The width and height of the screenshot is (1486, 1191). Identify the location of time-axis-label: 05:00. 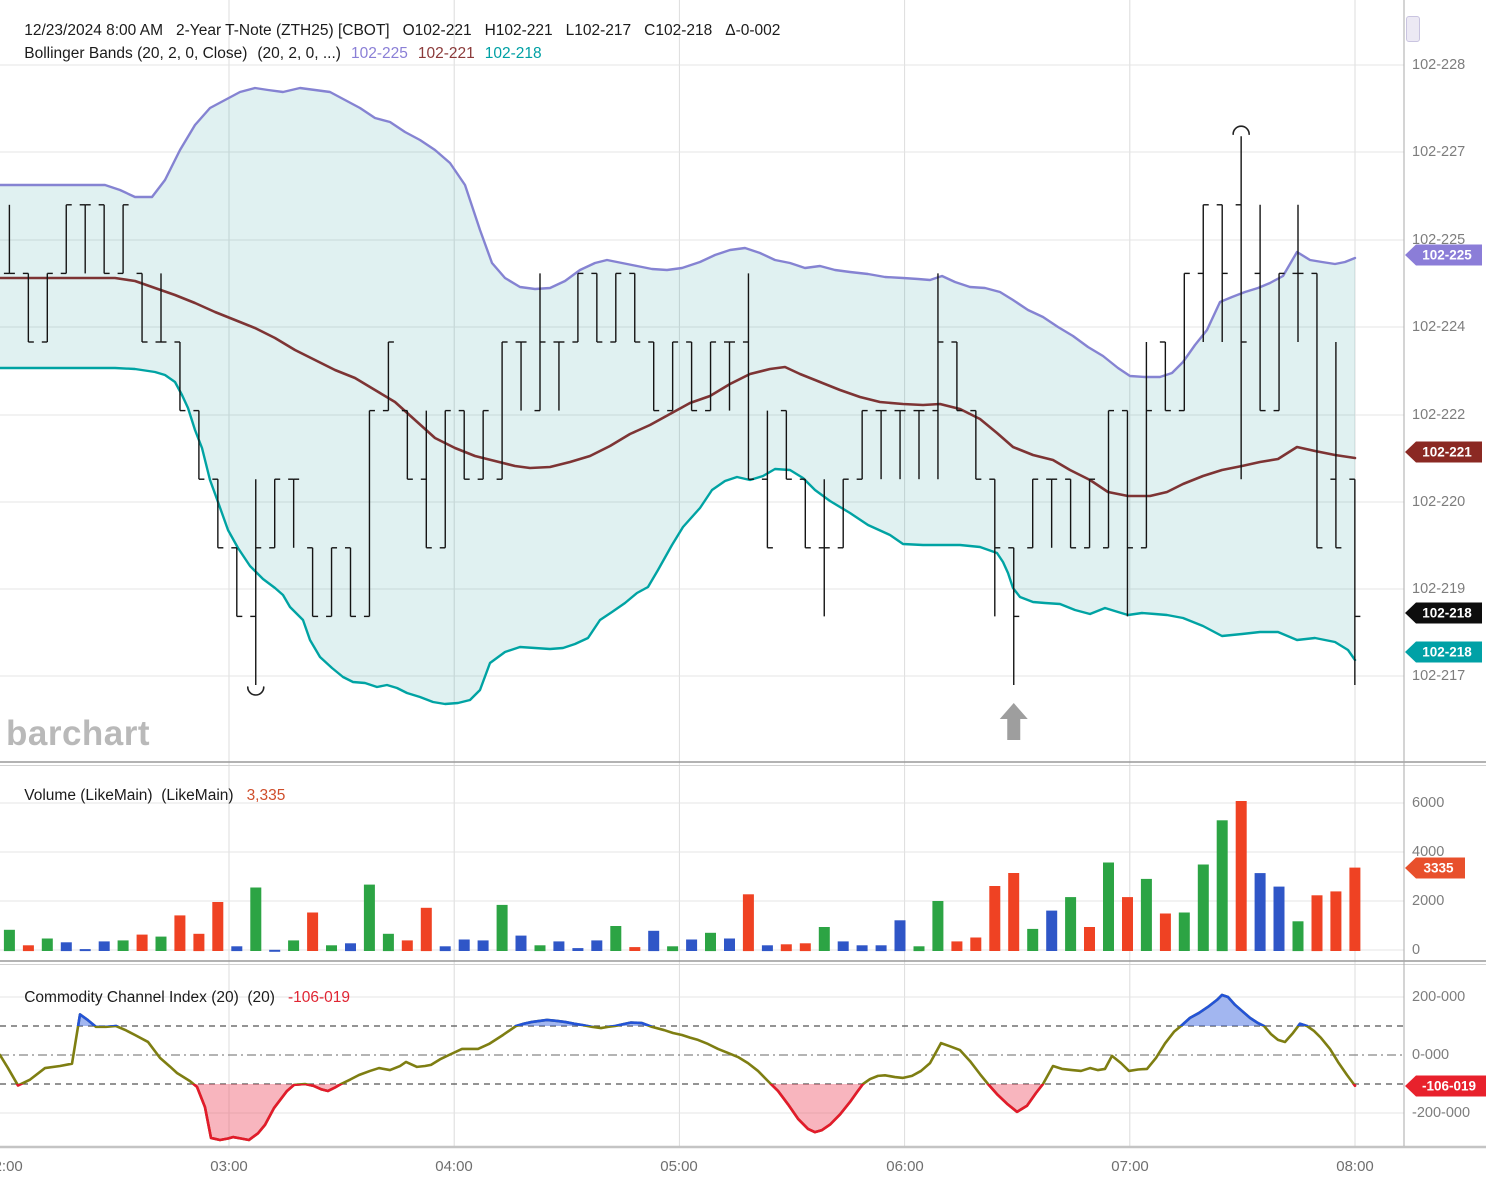
(679, 1166).